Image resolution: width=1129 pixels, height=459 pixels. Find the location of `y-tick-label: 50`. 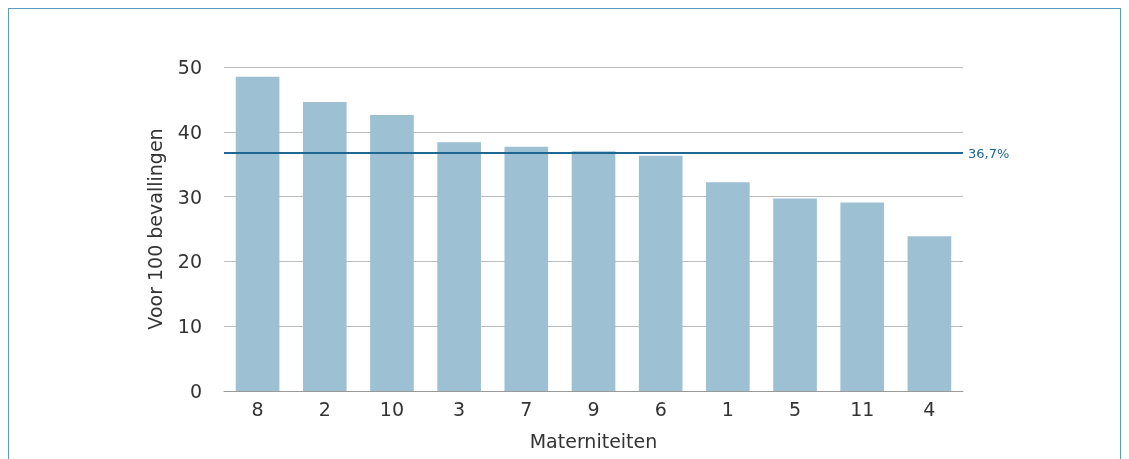

y-tick-label: 50 is located at coordinates (189, 67).